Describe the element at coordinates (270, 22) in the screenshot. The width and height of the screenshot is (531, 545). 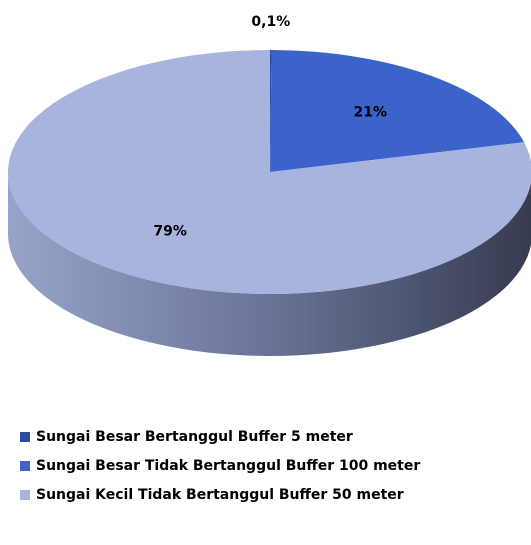
I see `data-label: 0,1%` at that location.